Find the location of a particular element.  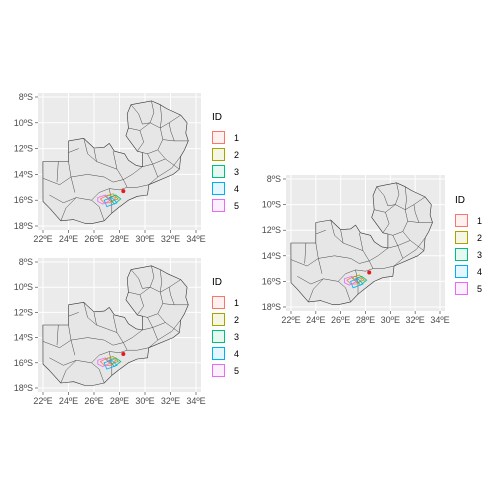

legend-right: ID 1 2 3 4 5 is located at coordinates (468, 246).